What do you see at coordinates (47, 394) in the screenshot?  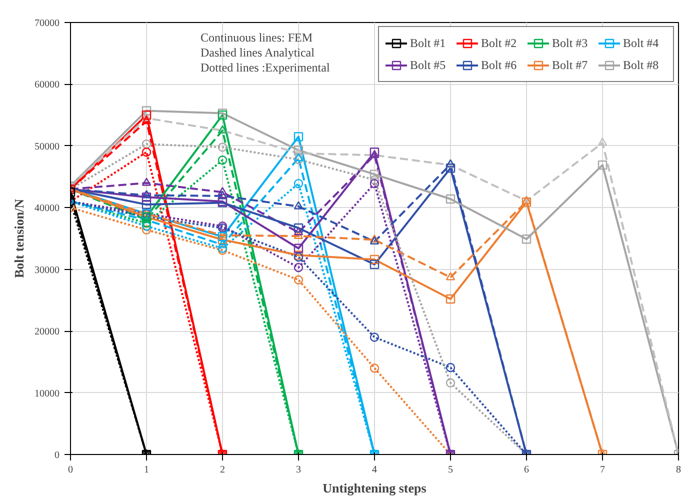 I see `y-tick-label: 10000` at bounding box center [47, 394].